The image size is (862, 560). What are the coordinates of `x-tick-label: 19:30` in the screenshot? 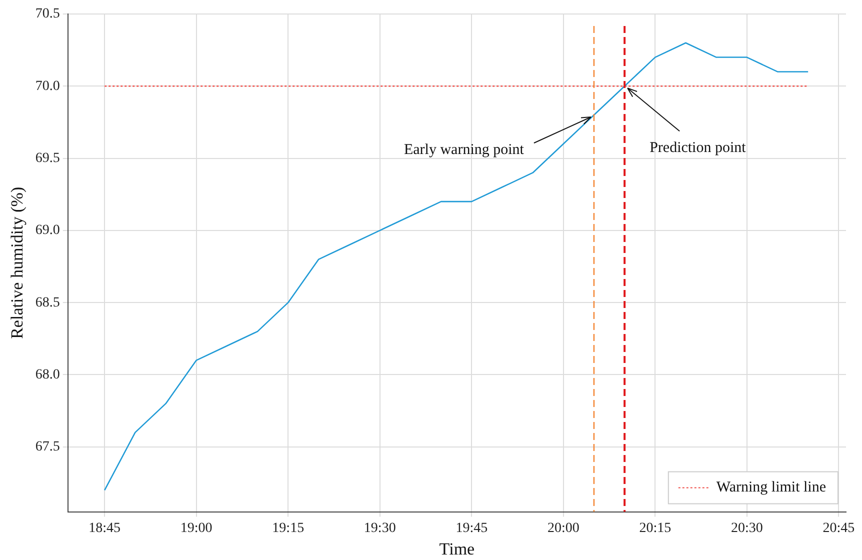 It's located at (380, 528).